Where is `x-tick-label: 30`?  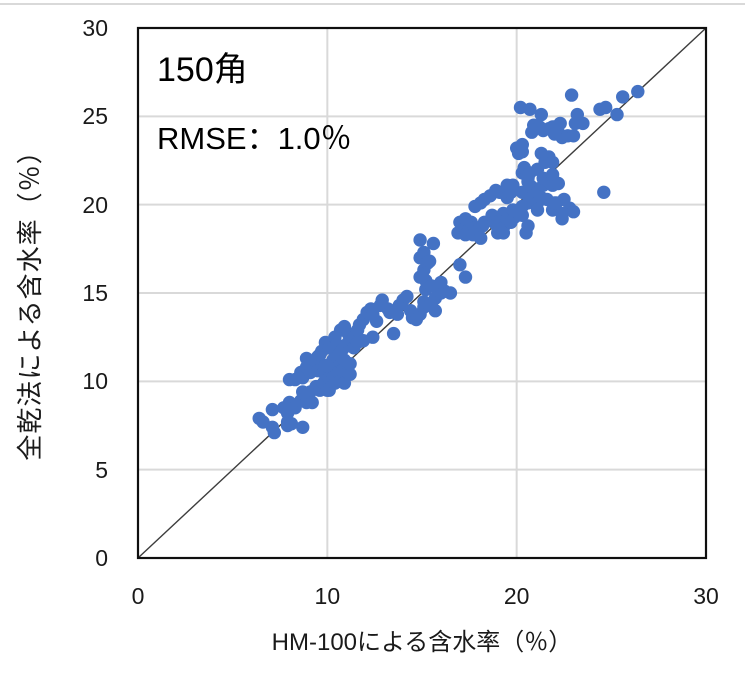
x-tick-label: 30 is located at coordinates (706, 596).